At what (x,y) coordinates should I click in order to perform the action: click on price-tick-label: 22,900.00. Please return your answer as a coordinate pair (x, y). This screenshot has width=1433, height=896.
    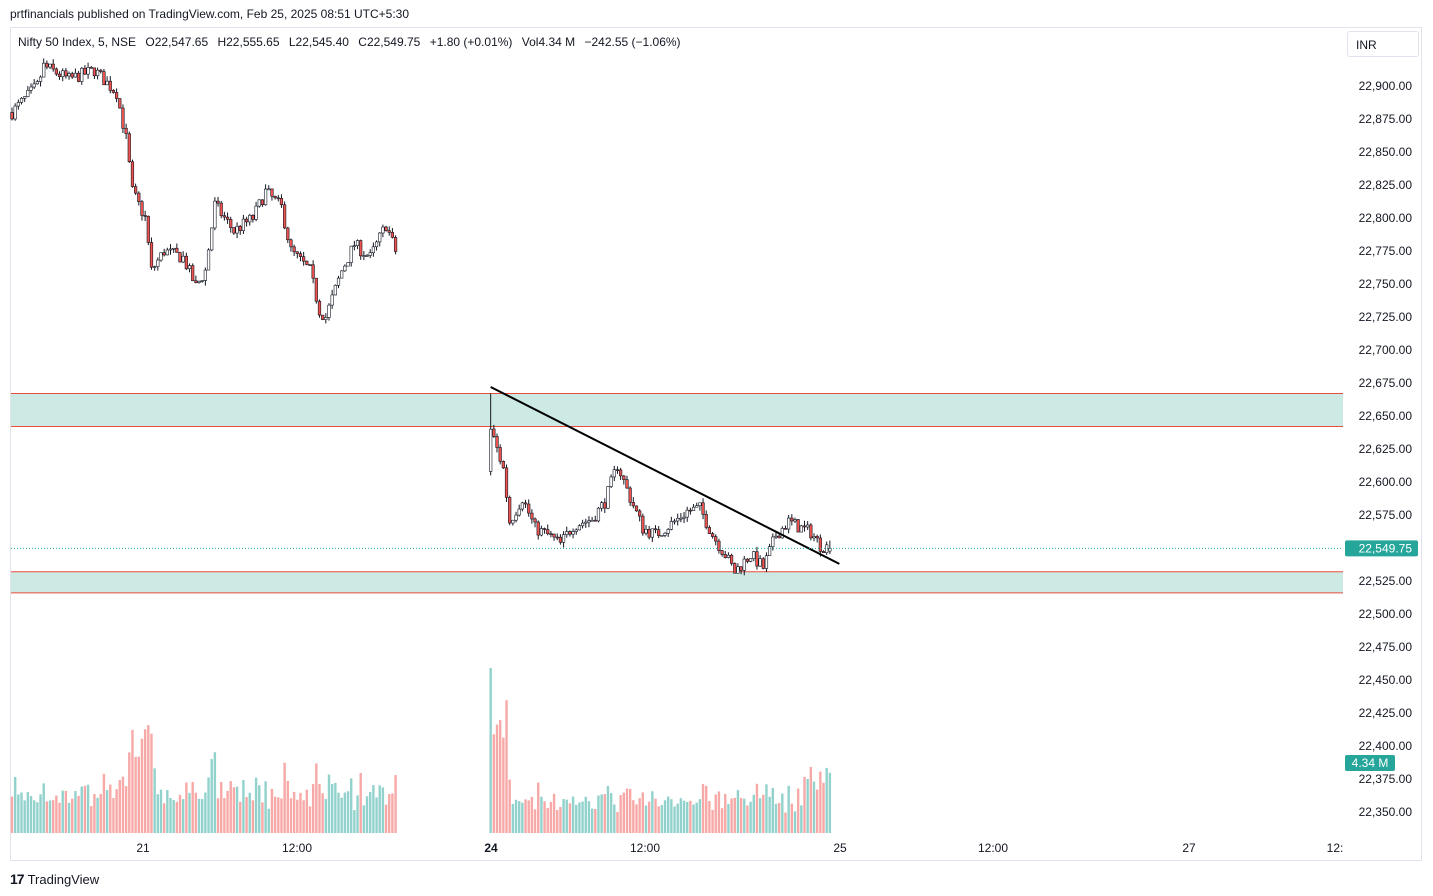
    Looking at the image, I should click on (1386, 86).